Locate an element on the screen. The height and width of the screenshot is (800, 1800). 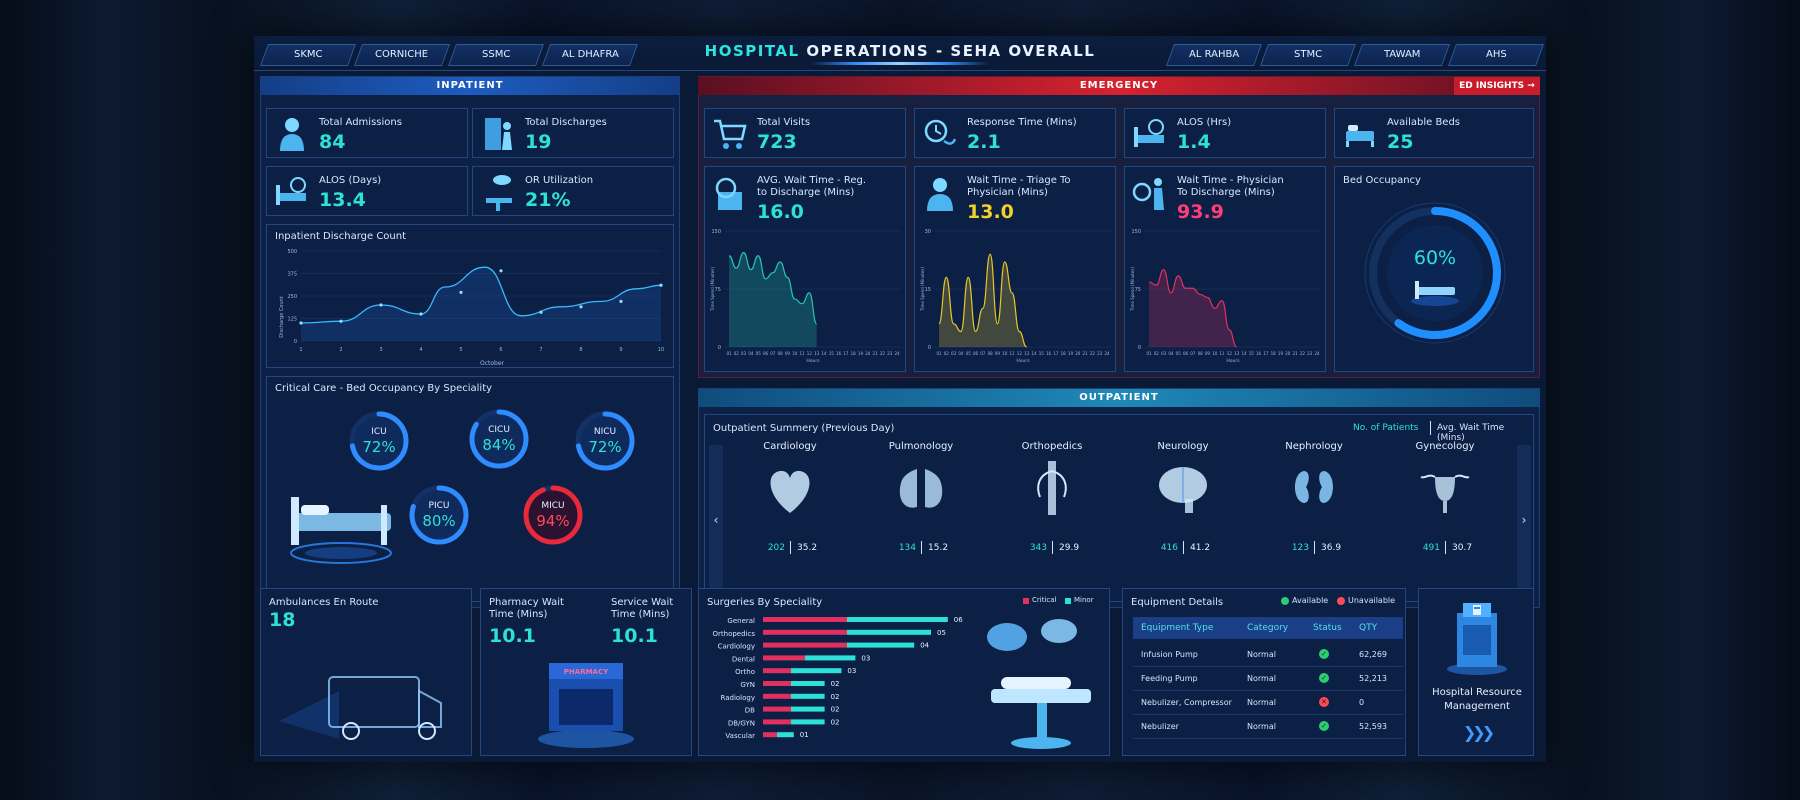
y-tick-max: 30 is located at coordinates (928, 232).